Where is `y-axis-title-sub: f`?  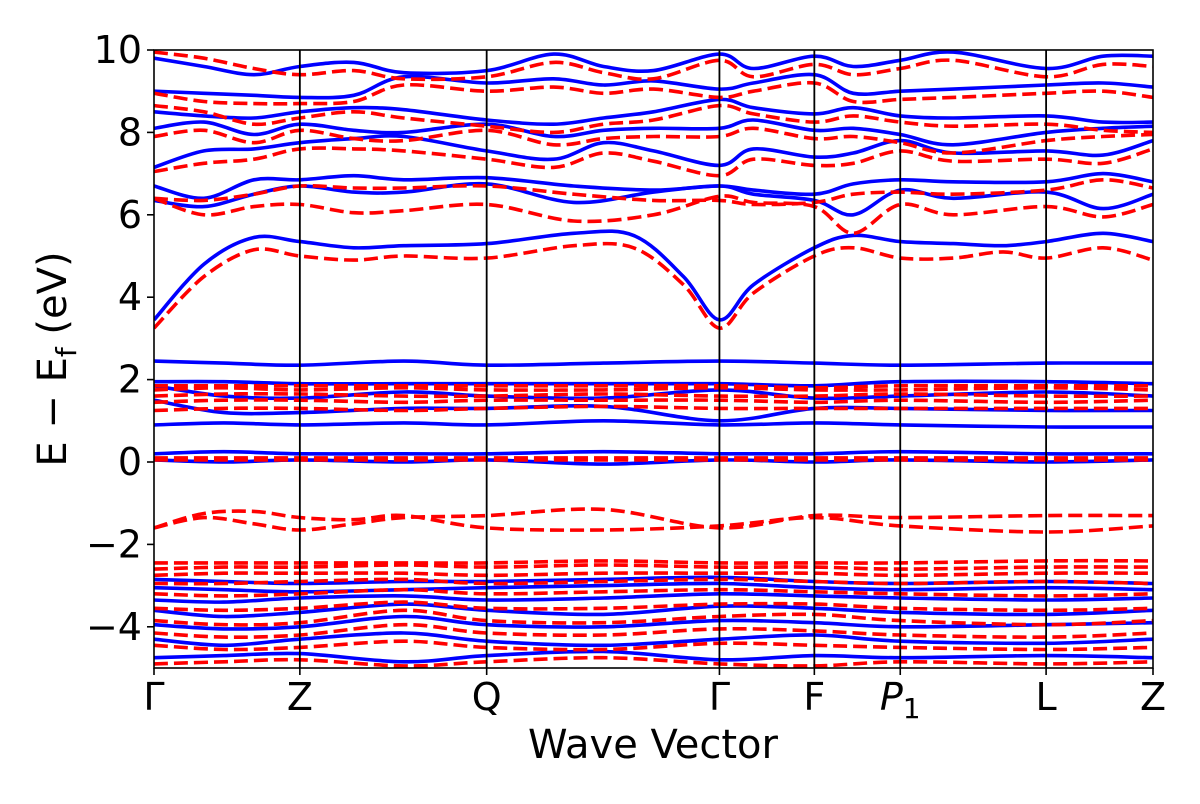
y-axis-title-sub: f is located at coordinates (66, 351).